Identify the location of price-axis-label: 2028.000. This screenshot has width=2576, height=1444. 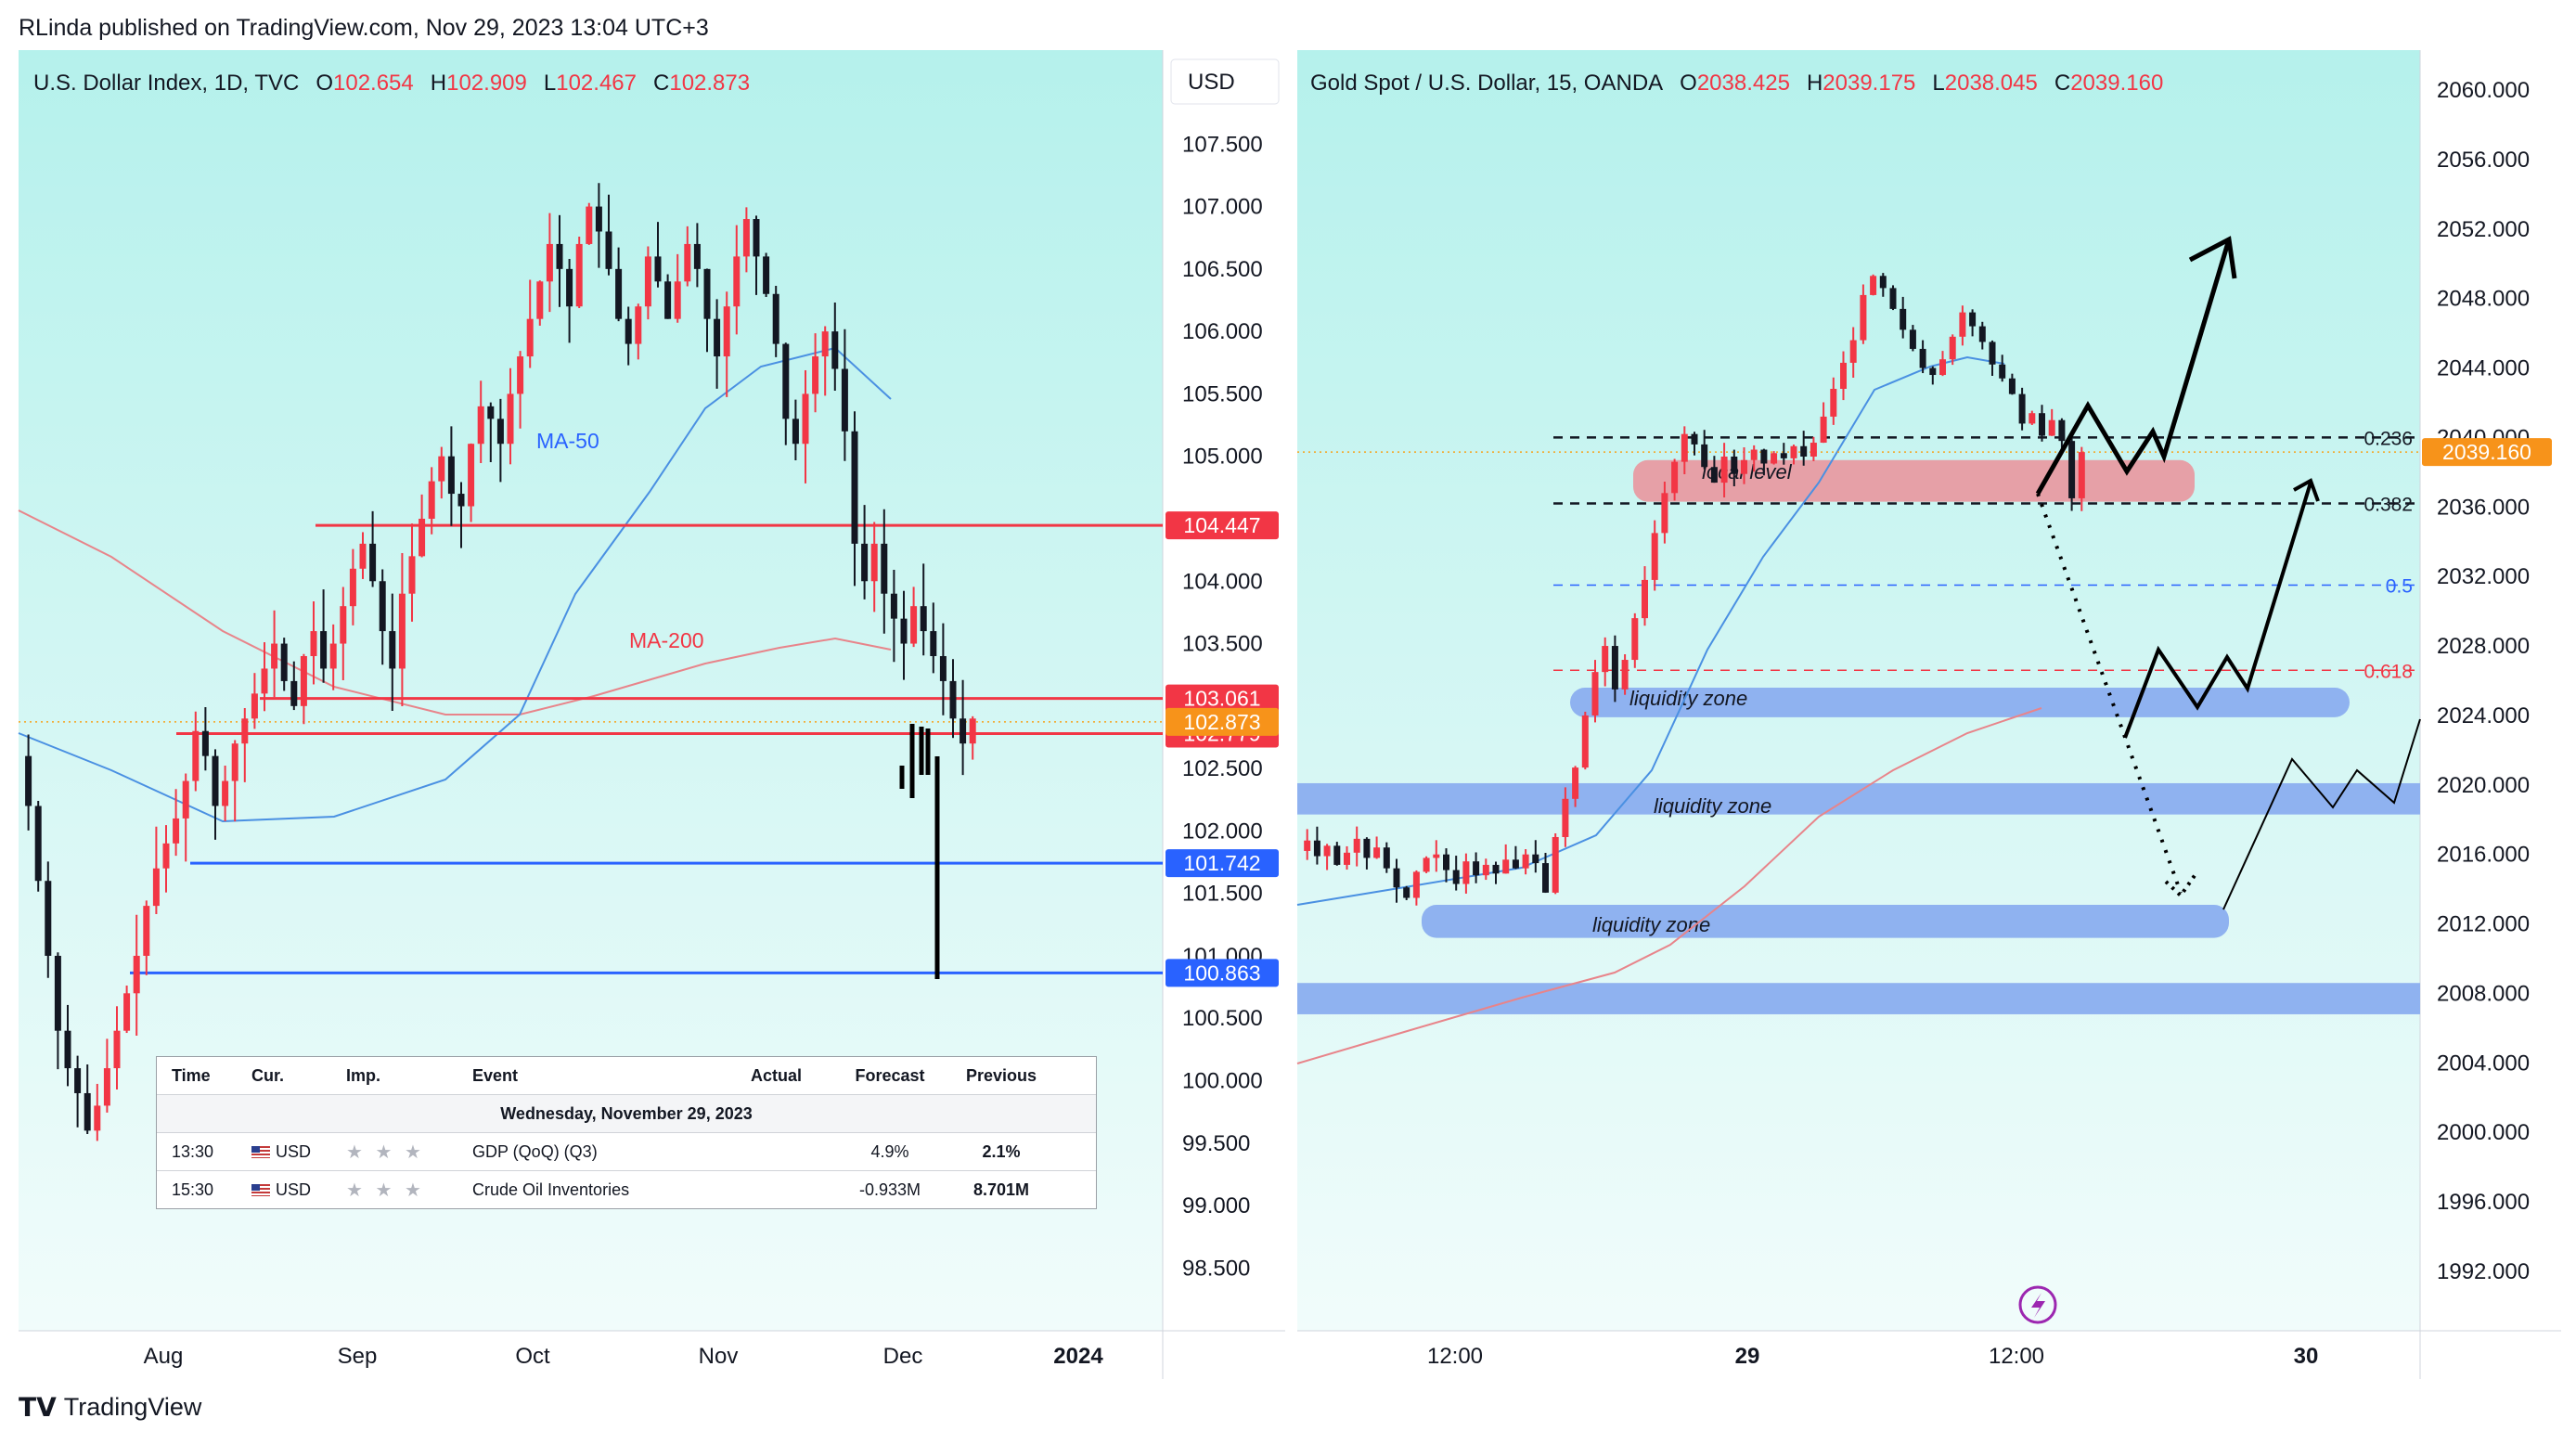
(2483, 646).